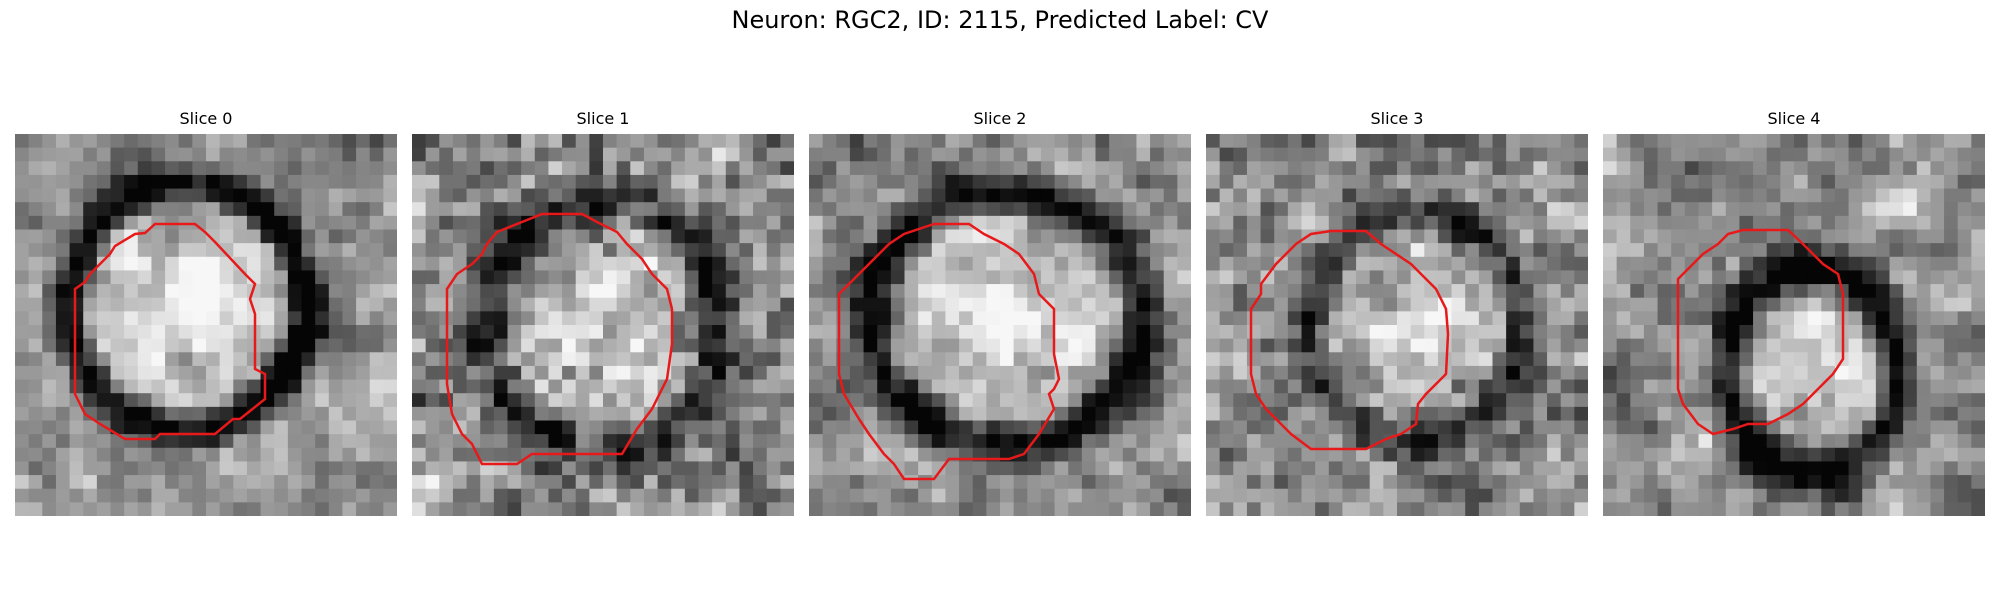 This screenshot has height=600, width=2000. Describe the element at coordinates (603, 118) in the screenshot. I see `panel-title-slice-1: Slice 1` at that location.